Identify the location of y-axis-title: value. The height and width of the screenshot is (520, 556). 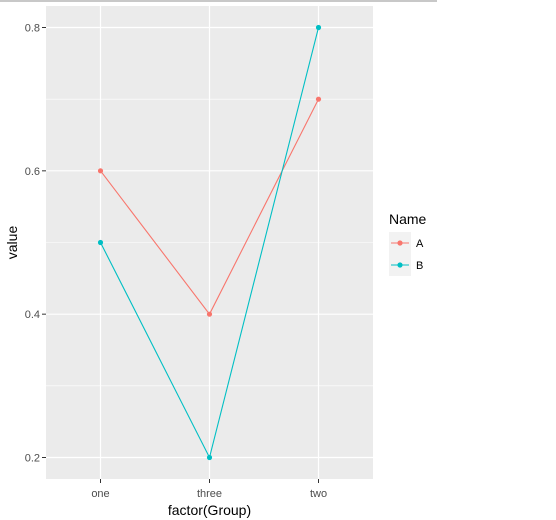
(12, 243).